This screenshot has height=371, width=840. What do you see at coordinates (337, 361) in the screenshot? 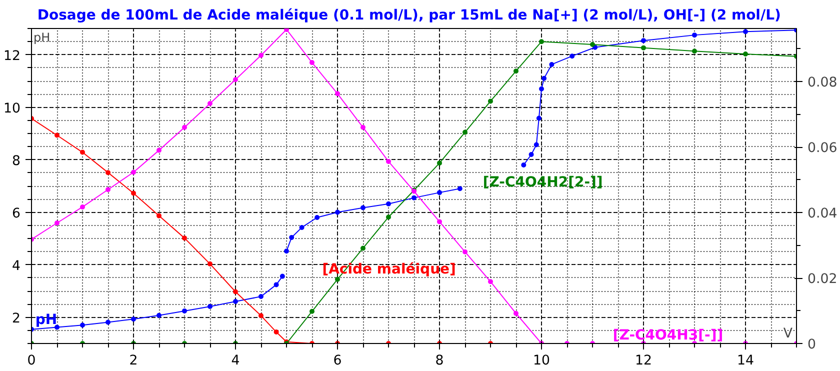
I see `x-tick-label: 6` at bounding box center [337, 361].